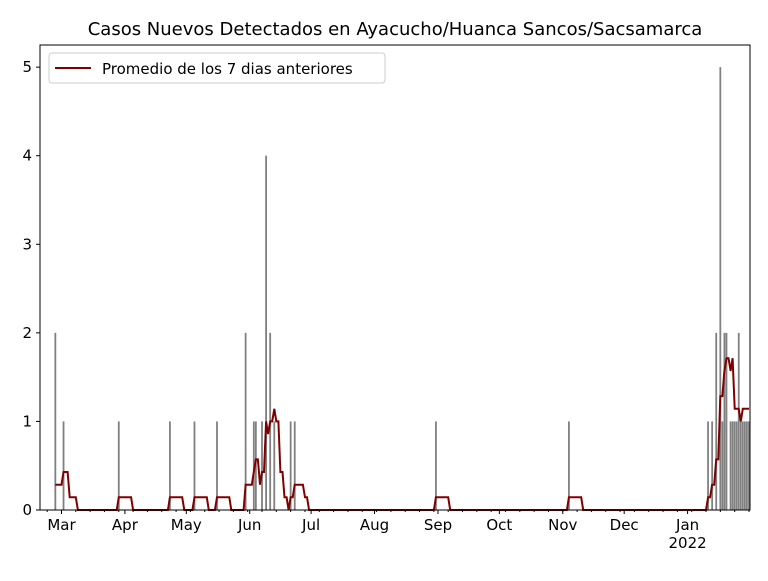 Image resolution: width=768 pixels, height=581 pixels. Describe the element at coordinates (687, 543) in the screenshot. I see `x-tick-sublabel: 2022` at that location.